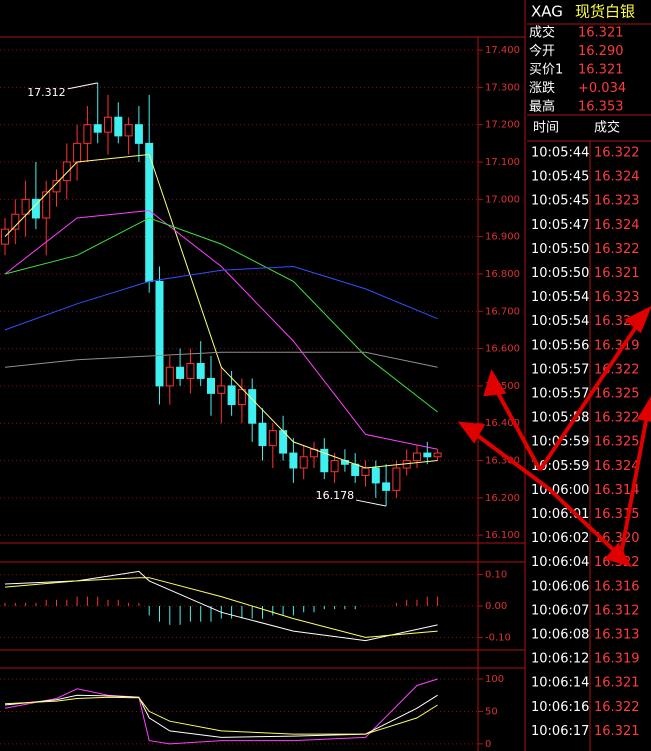 The height and width of the screenshot is (751, 651). Describe the element at coordinates (502, 498) in the screenshot. I see `y-tick-label: 16.200` at that location.